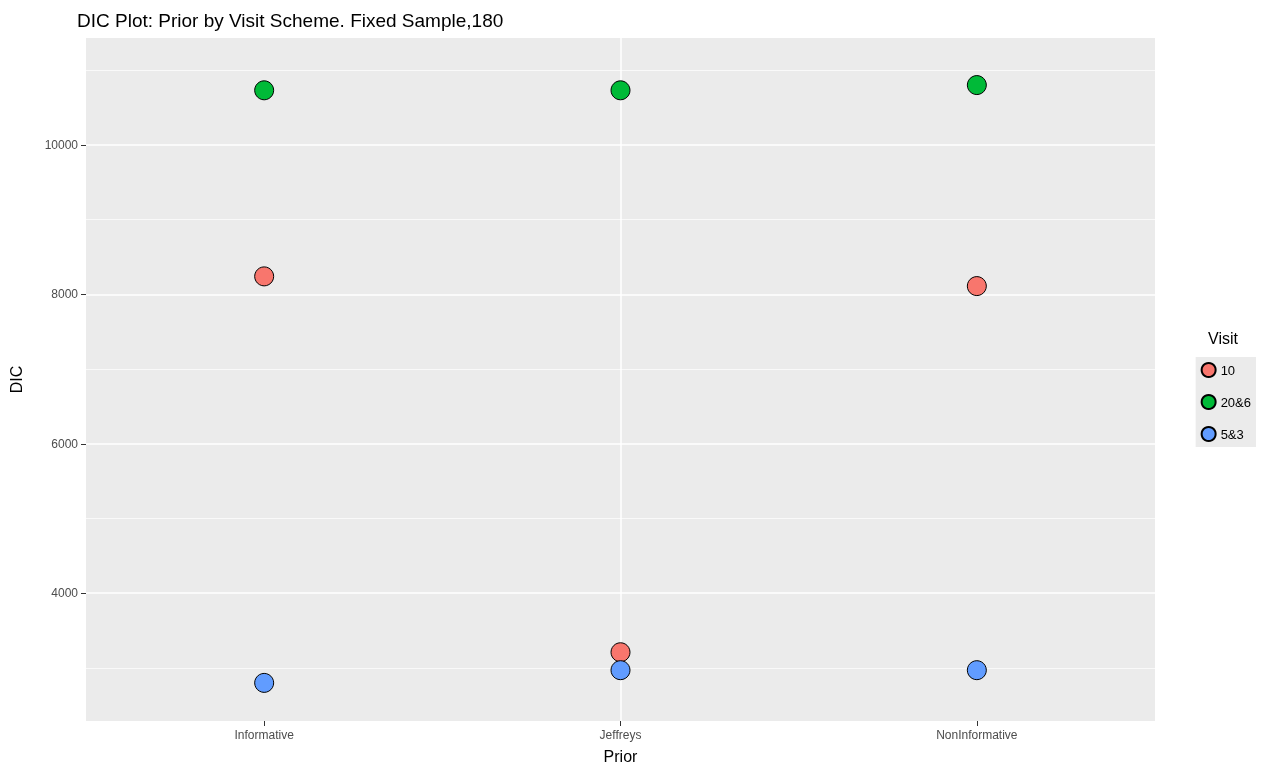 Image resolution: width=1266 pixels, height=769 pixels. What do you see at coordinates (621, 756) in the screenshot?
I see `x-axis-title: Prior` at bounding box center [621, 756].